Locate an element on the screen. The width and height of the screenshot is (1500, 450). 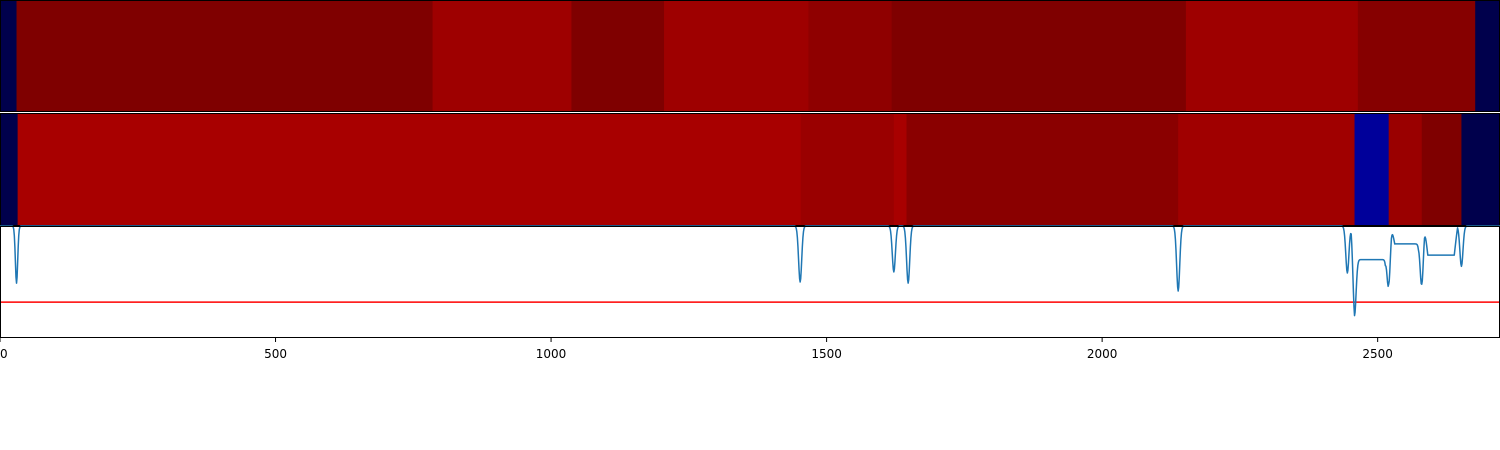
x-tick-label: 2500 is located at coordinates (1377, 354).